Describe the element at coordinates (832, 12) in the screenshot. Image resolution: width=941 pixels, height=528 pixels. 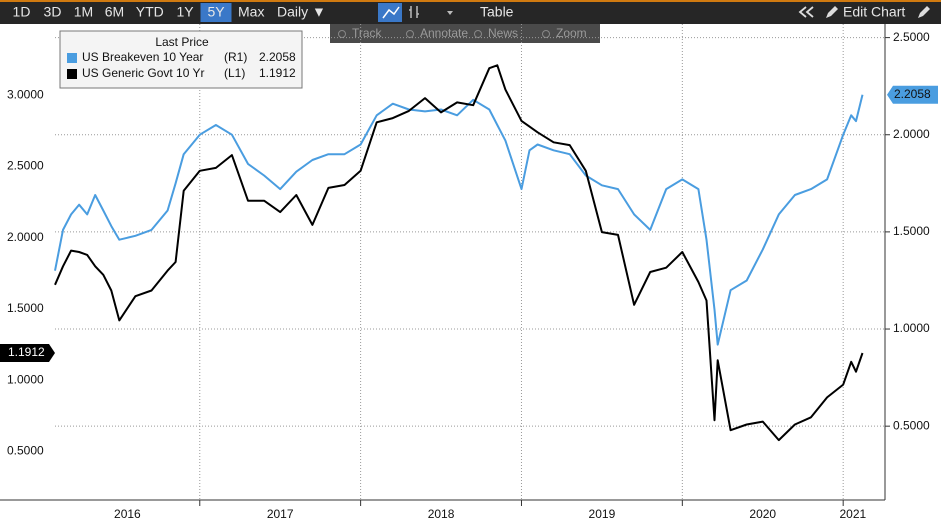
I see `edit-icon` at that location.